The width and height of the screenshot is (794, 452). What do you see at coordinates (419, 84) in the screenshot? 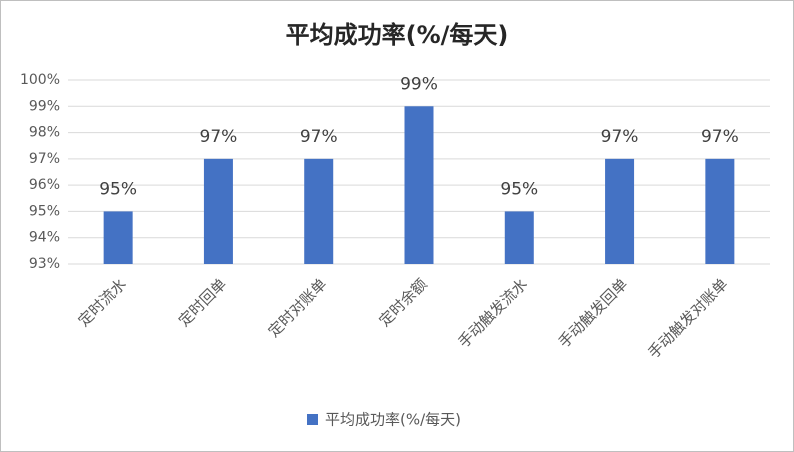
I see `data-label: 99%` at bounding box center [419, 84].